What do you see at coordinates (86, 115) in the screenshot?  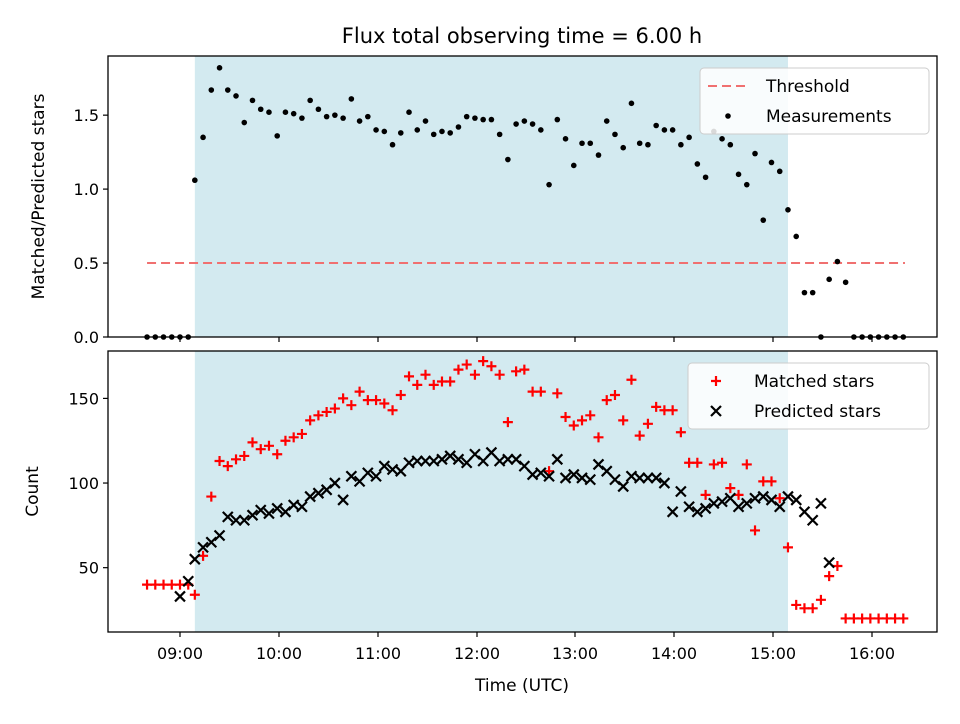 I see `y-tick-label: 1.5` at bounding box center [86, 115].